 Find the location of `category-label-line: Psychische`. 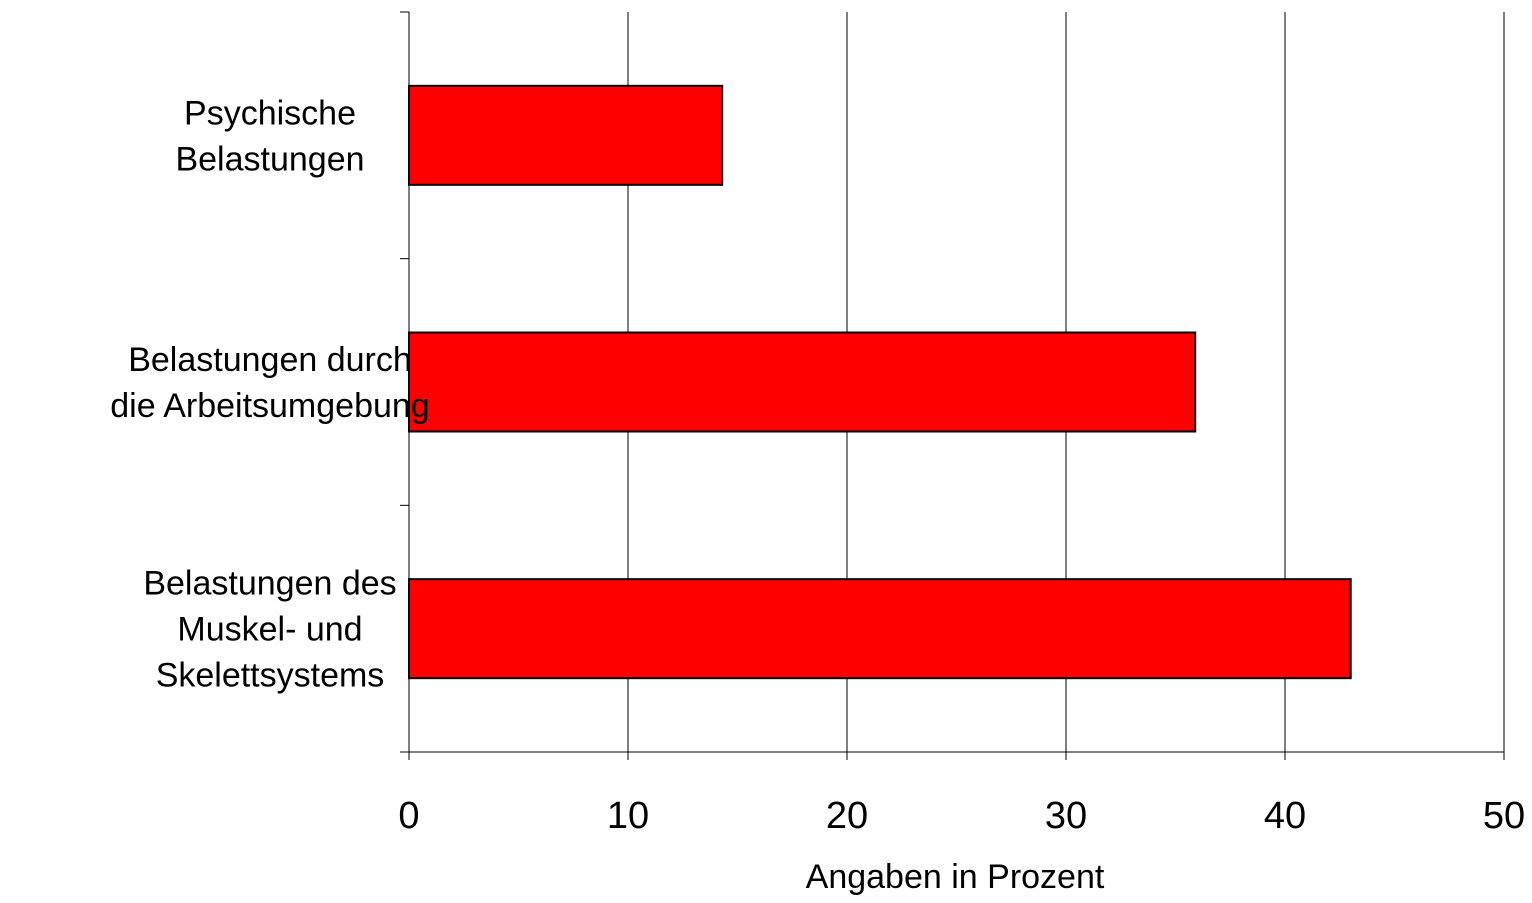

category-label-line: Psychische is located at coordinates (270, 113).